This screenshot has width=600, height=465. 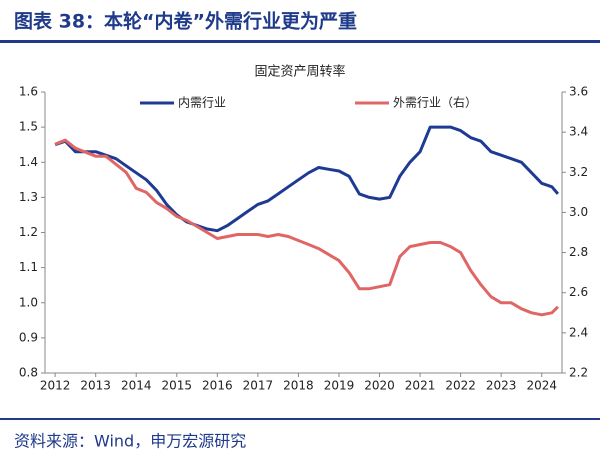 What do you see at coordinates (28, 162) in the screenshot?
I see `y-tick-label: 1.4` at bounding box center [28, 162].